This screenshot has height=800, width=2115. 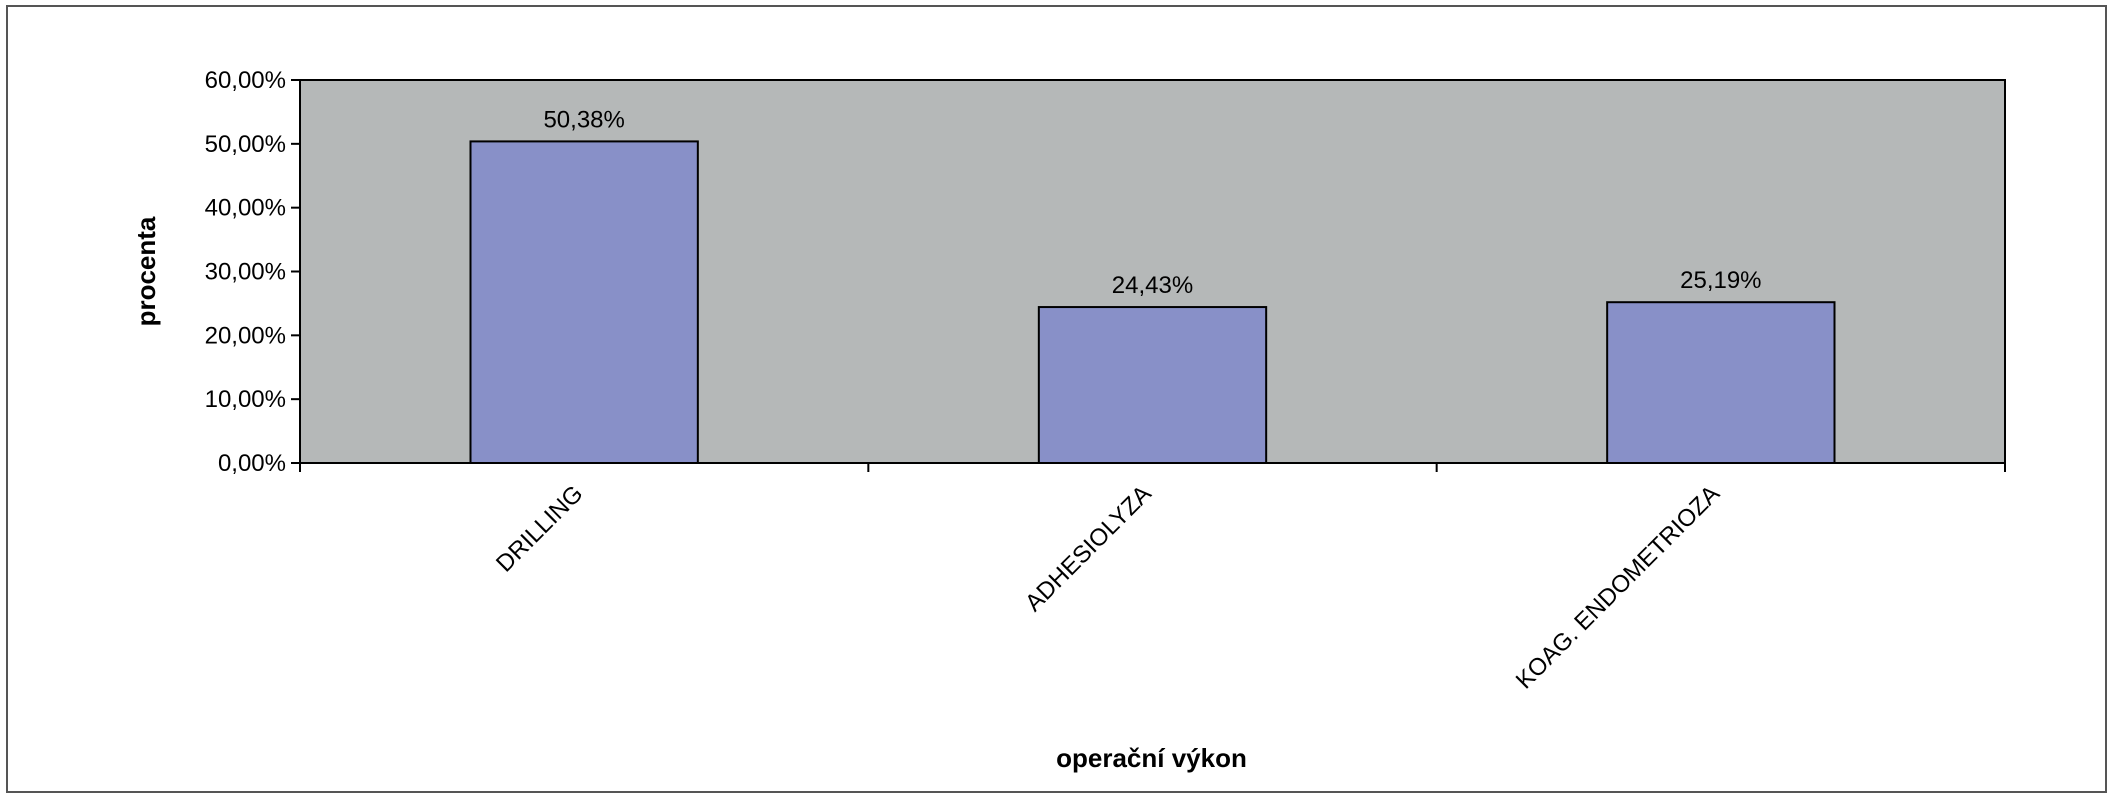 What do you see at coordinates (1088, 548) in the screenshot?
I see `category-label: ADHESIOLYZA` at bounding box center [1088, 548].